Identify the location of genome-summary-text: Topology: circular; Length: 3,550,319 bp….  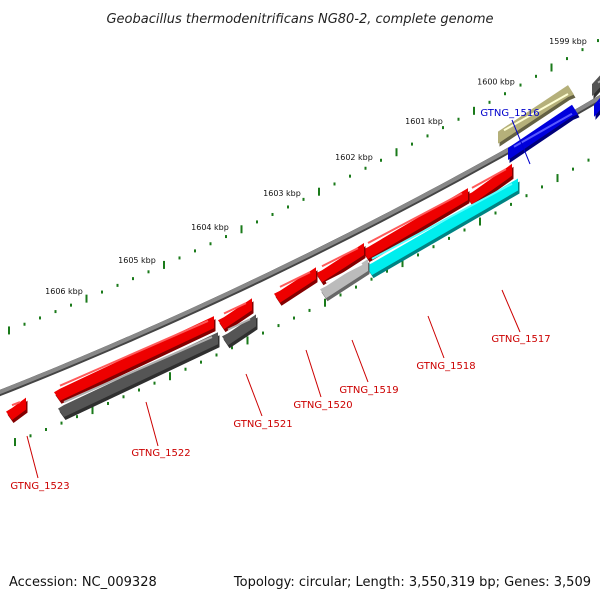
(412, 582).